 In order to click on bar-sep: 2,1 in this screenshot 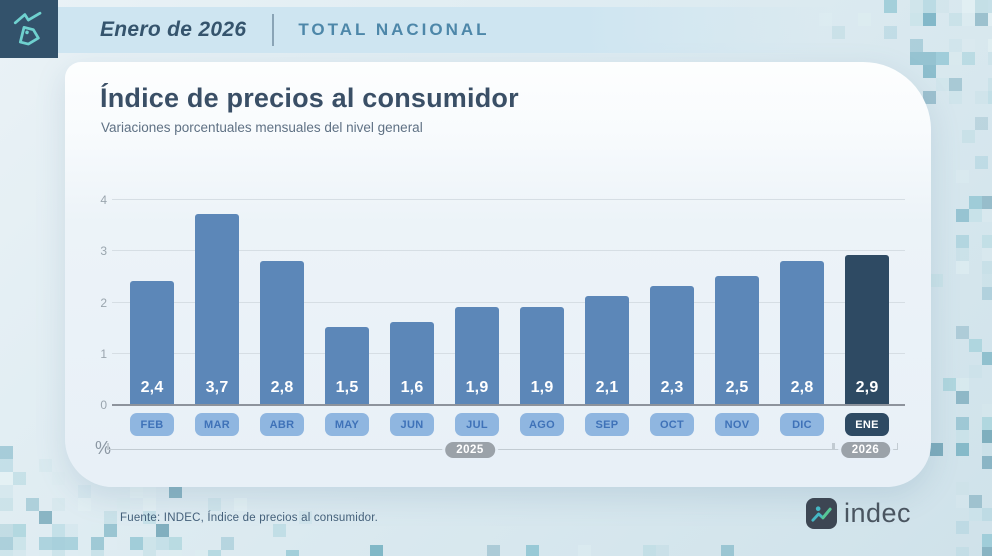, I will do `click(607, 350)`.